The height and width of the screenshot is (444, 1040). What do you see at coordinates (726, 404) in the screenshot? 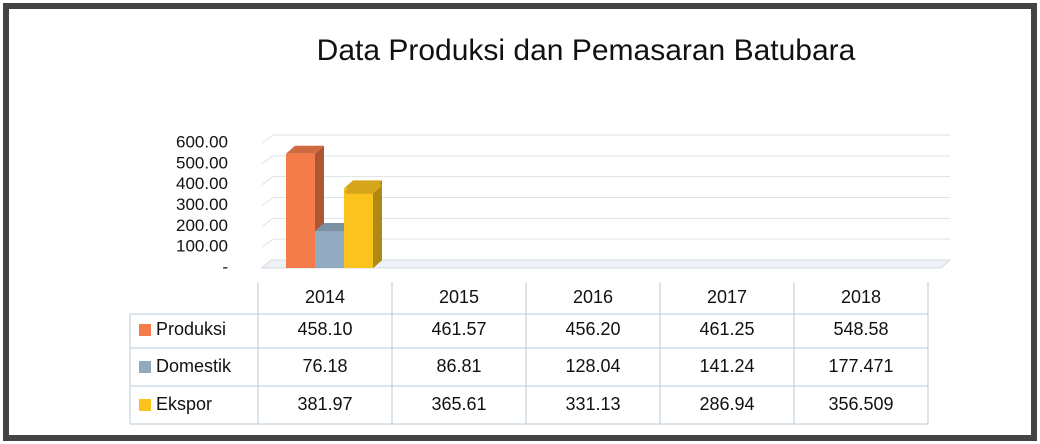
I see `data-label: 286.94` at bounding box center [726, 404].